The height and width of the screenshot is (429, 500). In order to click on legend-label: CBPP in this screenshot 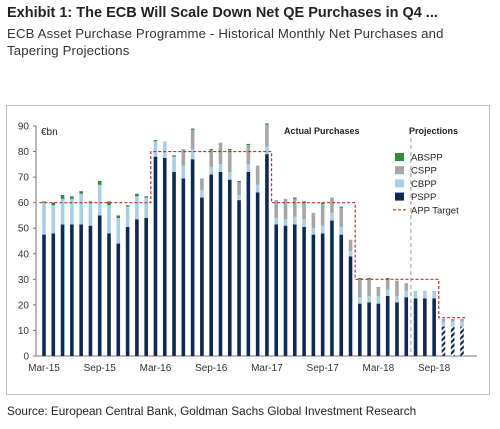, I will do `click(424, 184)`.